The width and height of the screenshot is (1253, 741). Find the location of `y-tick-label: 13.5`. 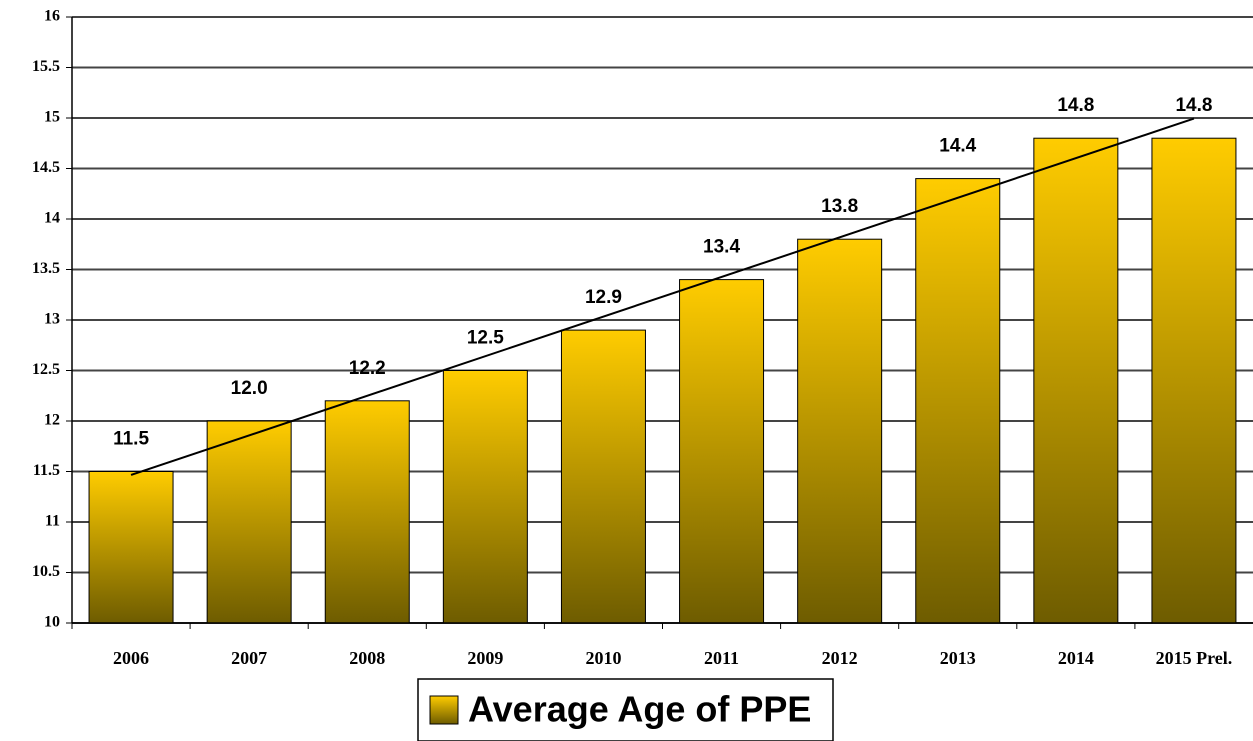

y-tick-label: 13.5 is located at coordinates (46, 268).